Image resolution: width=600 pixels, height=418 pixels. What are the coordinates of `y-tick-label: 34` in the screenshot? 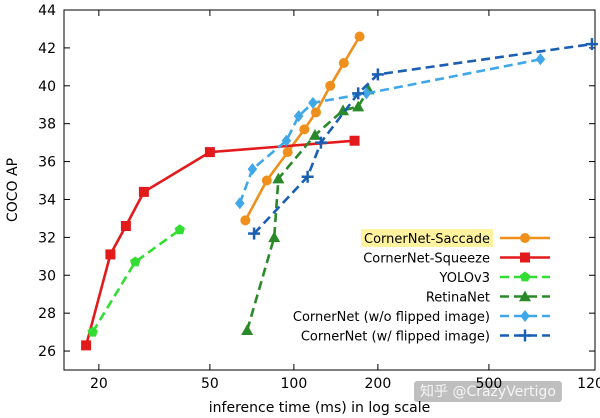 It's located at (47, 200).